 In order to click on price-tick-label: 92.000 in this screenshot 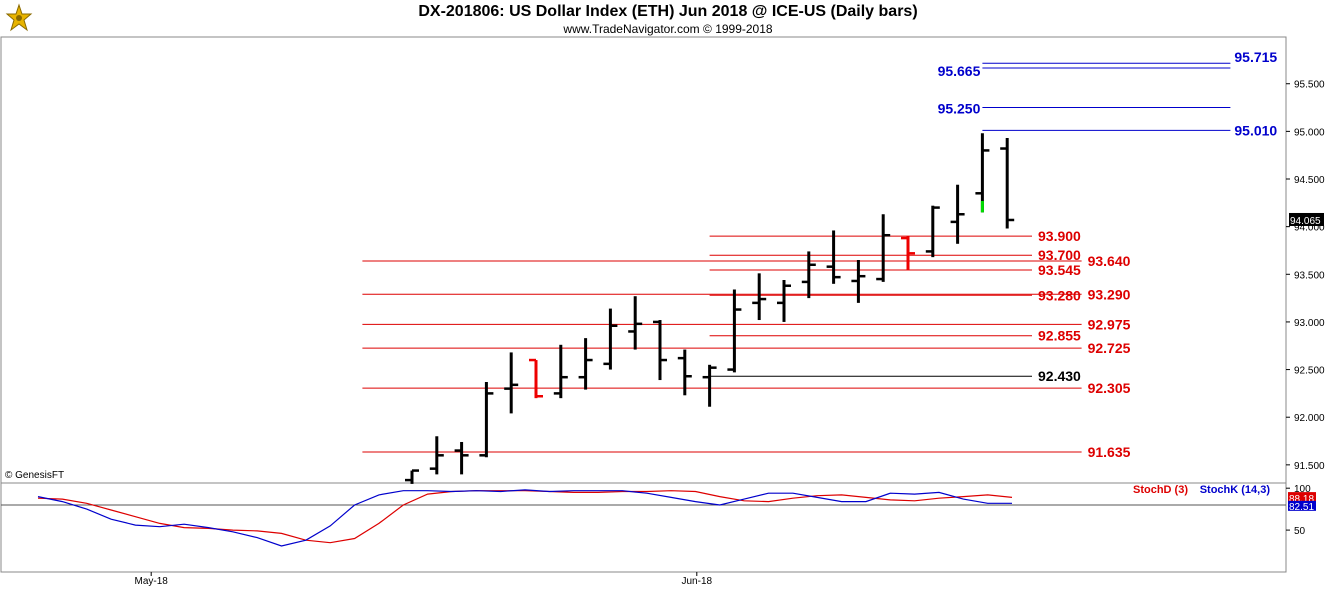, I will do `click(1309, 418)`.